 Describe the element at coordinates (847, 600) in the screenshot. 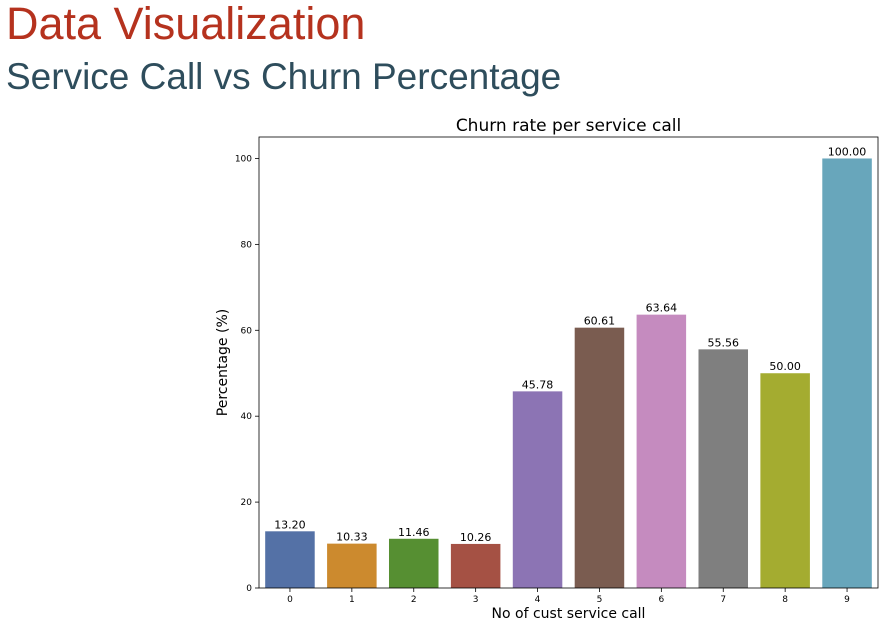

I see `x-tick-label: 9` at that location.